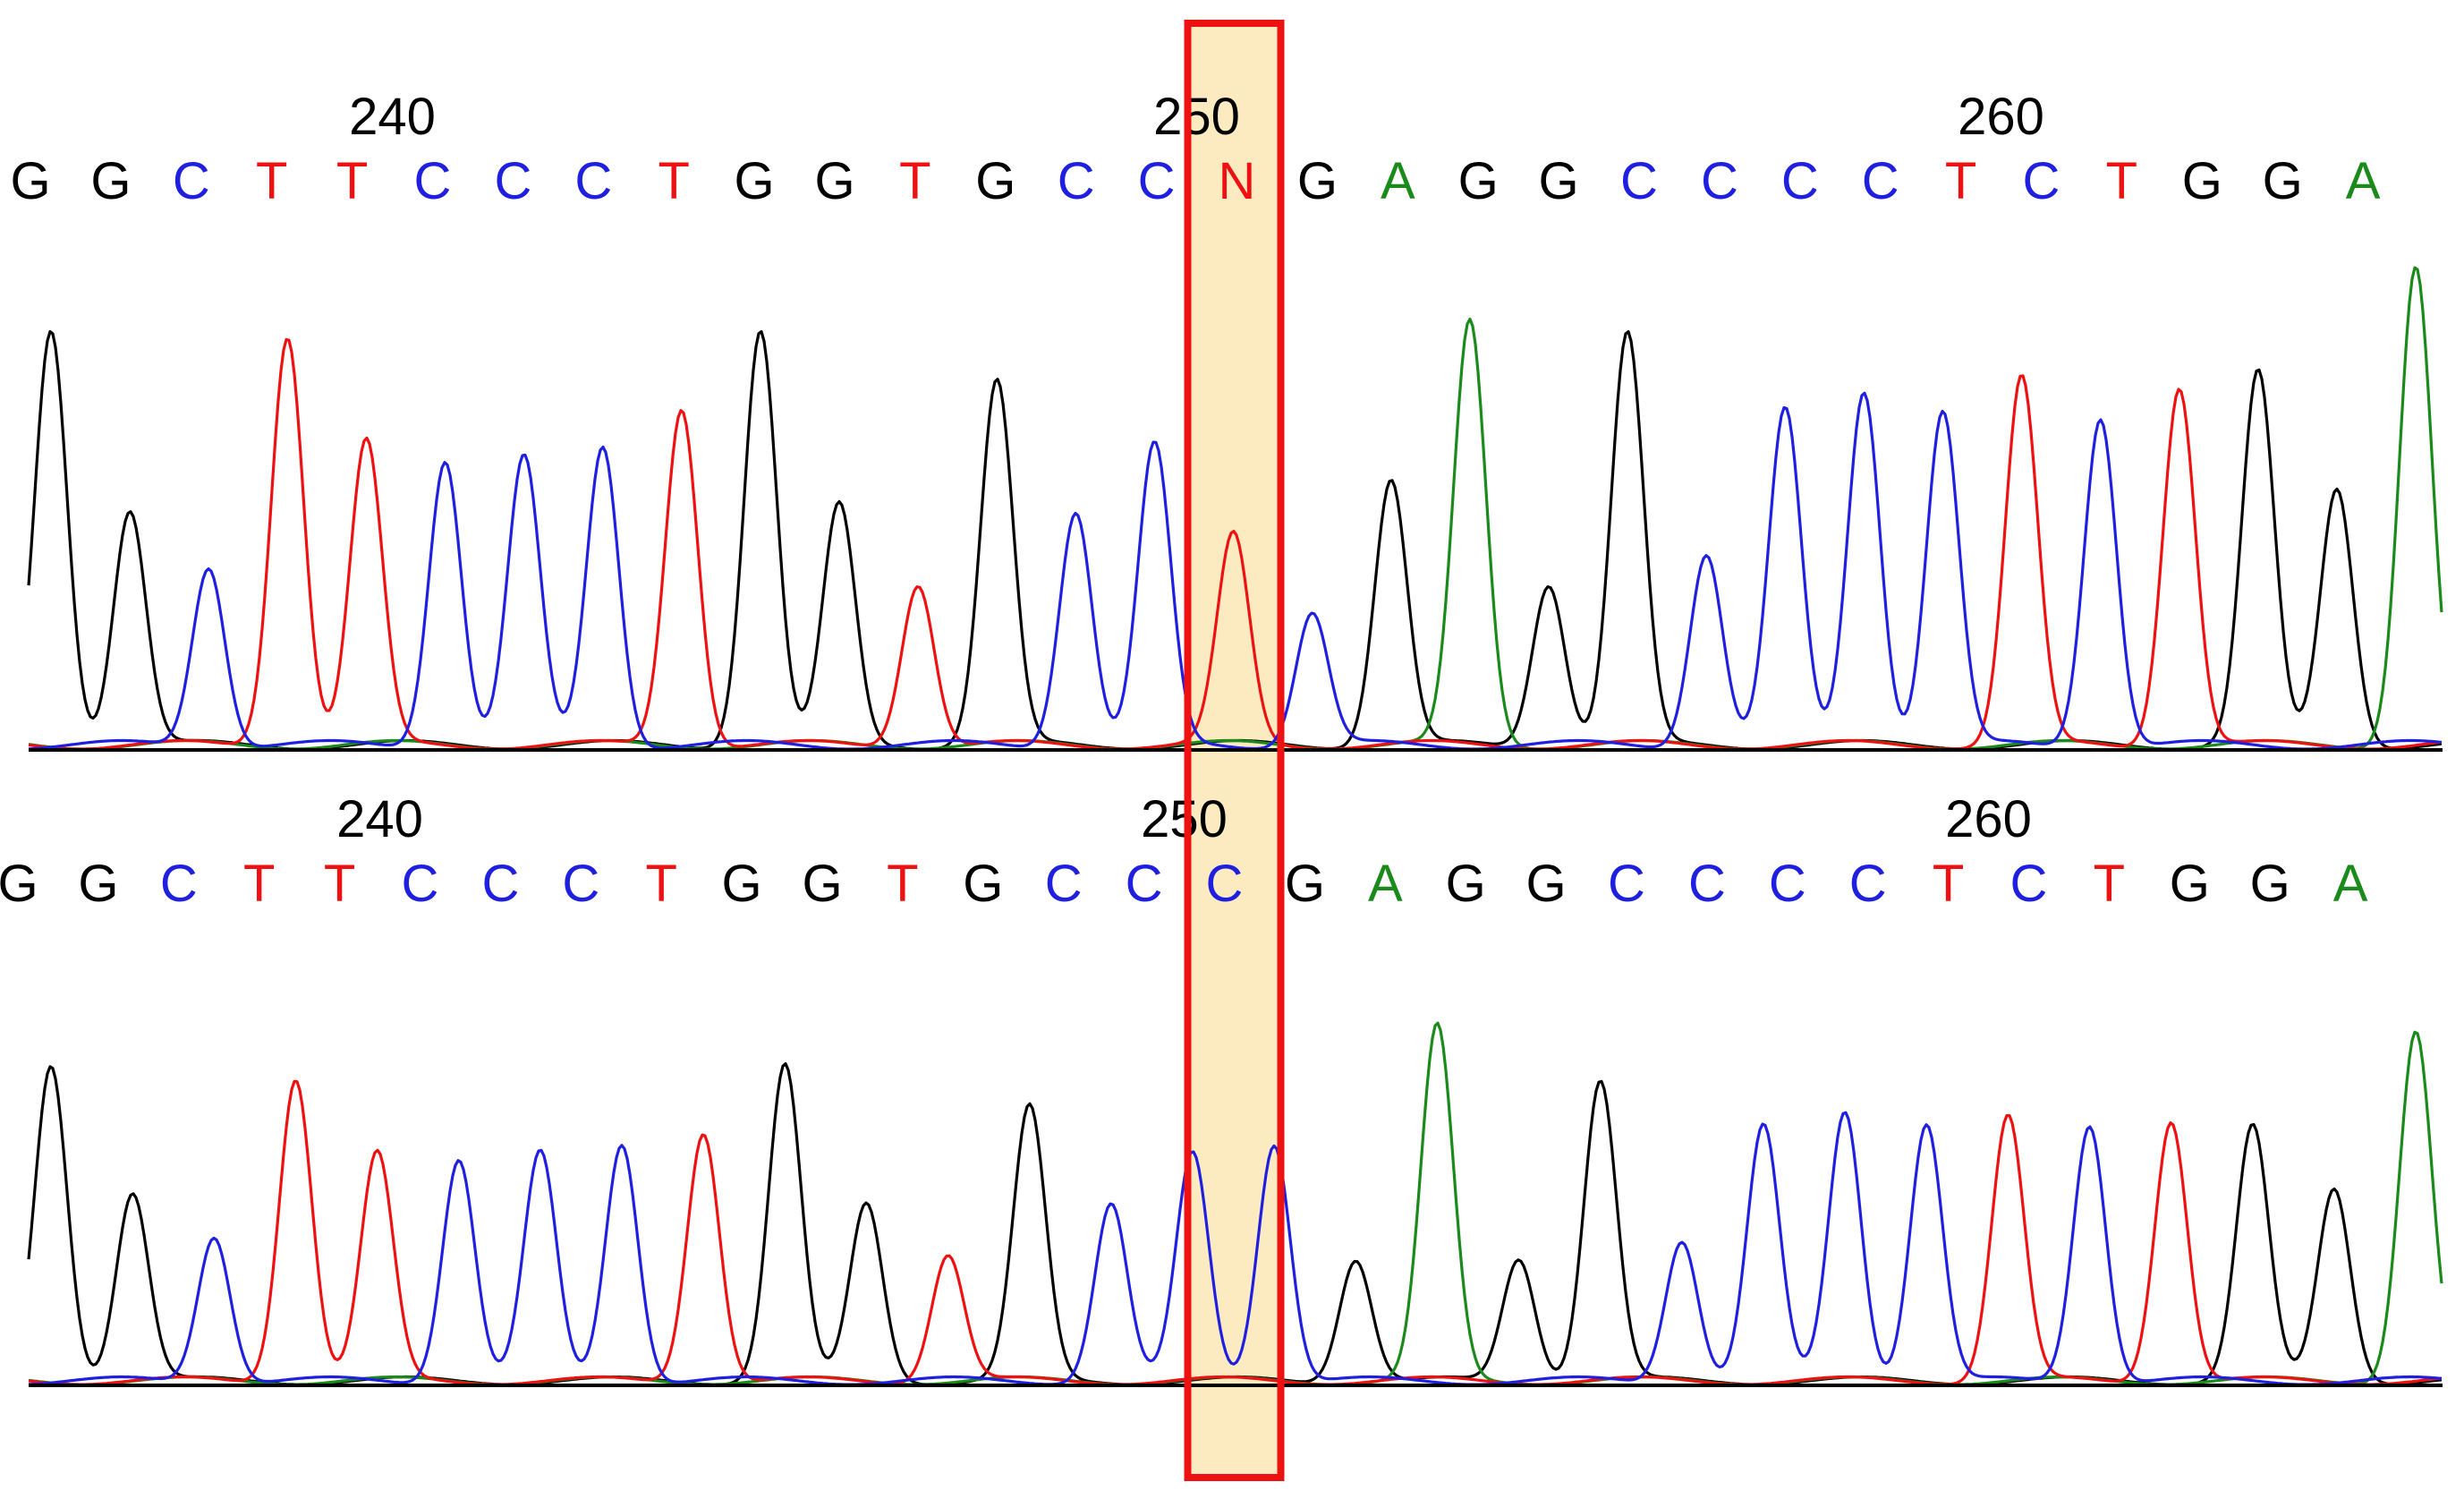  What do you see at coordinates (1547, 884) in the screenshot?
I see `base-call-19: G` at bounding box center [1547, 884].